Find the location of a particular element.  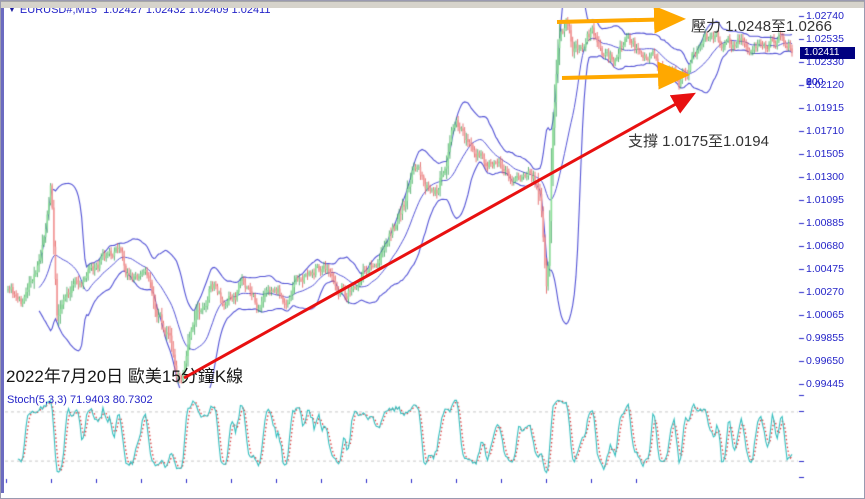

window-right-border is located at coordinates (2, 247).